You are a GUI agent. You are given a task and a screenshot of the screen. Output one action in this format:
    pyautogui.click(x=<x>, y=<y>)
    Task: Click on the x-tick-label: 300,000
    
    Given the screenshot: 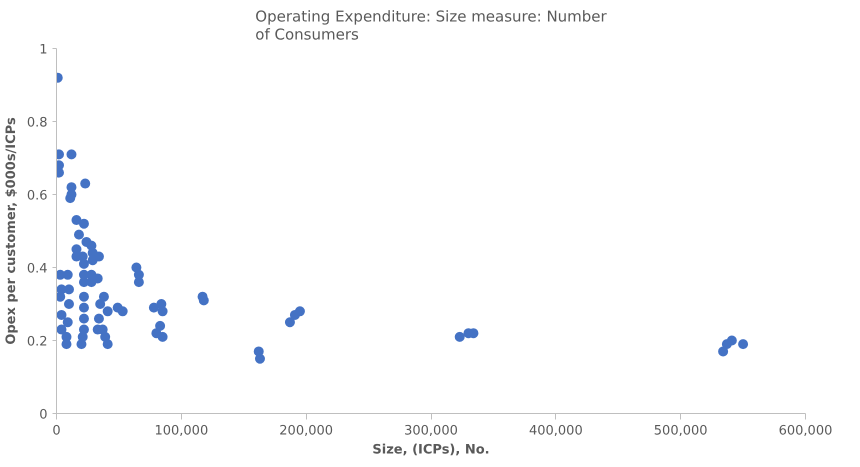 What is the action you would take?
    pyautogui.click(x=431, y=431)
    